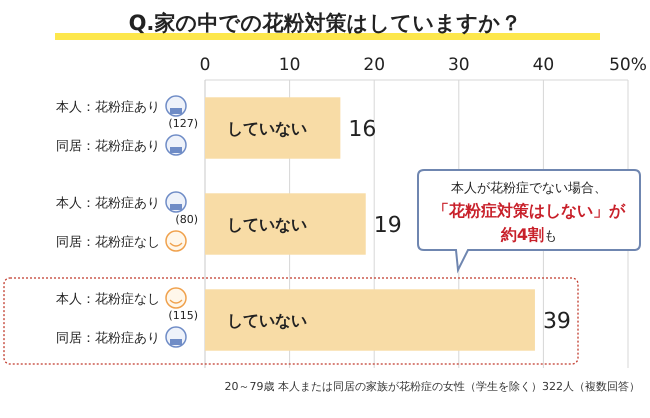 This screenshot has width=650, height=418. What do you see at coordinates (183, 123) in the screenshot?
I see `text: (127)` at bounding box center [183, 123].